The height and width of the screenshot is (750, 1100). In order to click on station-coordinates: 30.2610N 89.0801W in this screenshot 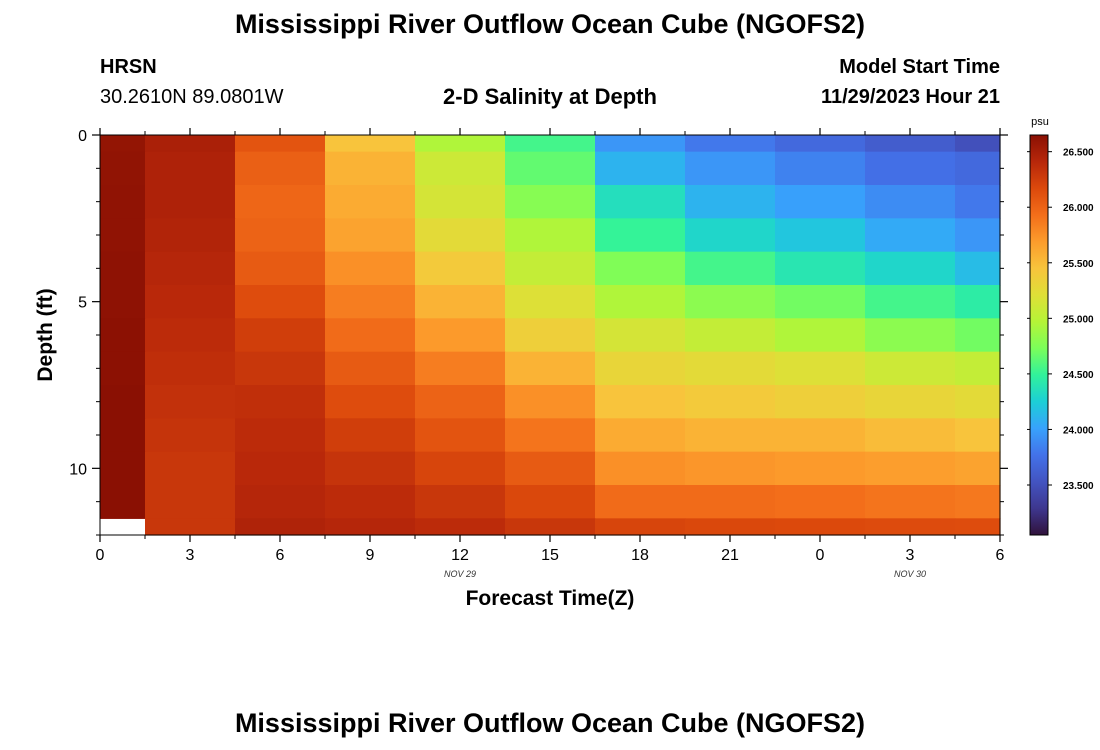, I will do `click(192, 97)`.